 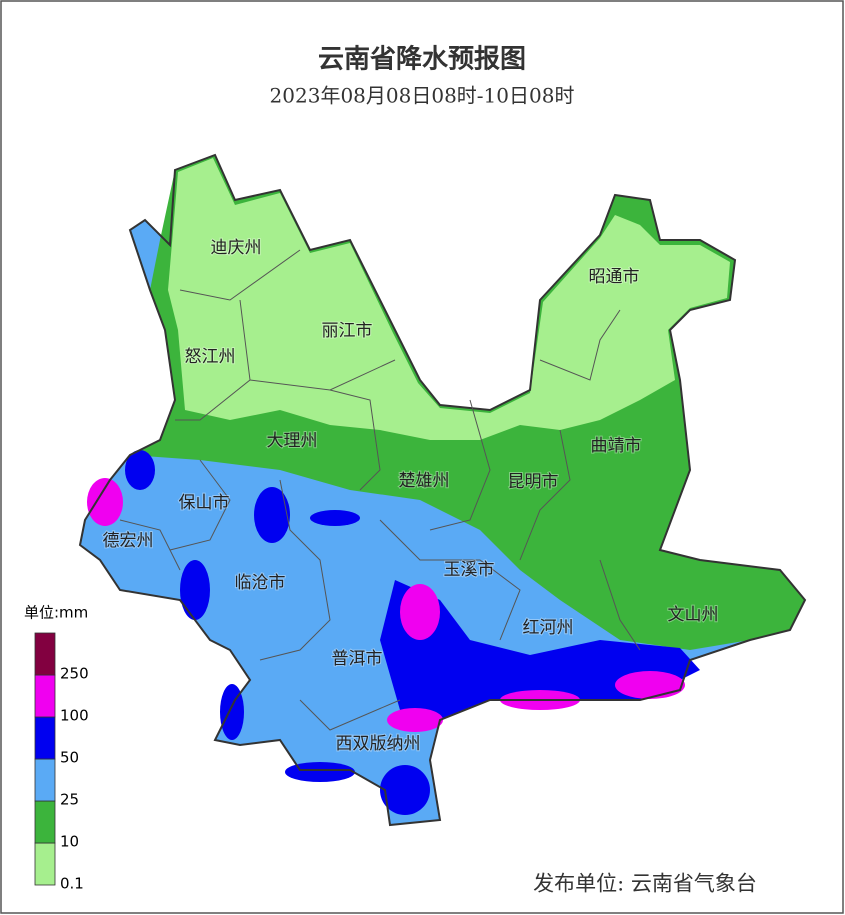 I want to click on region-label: 保山市, so click(x=204, y=503).